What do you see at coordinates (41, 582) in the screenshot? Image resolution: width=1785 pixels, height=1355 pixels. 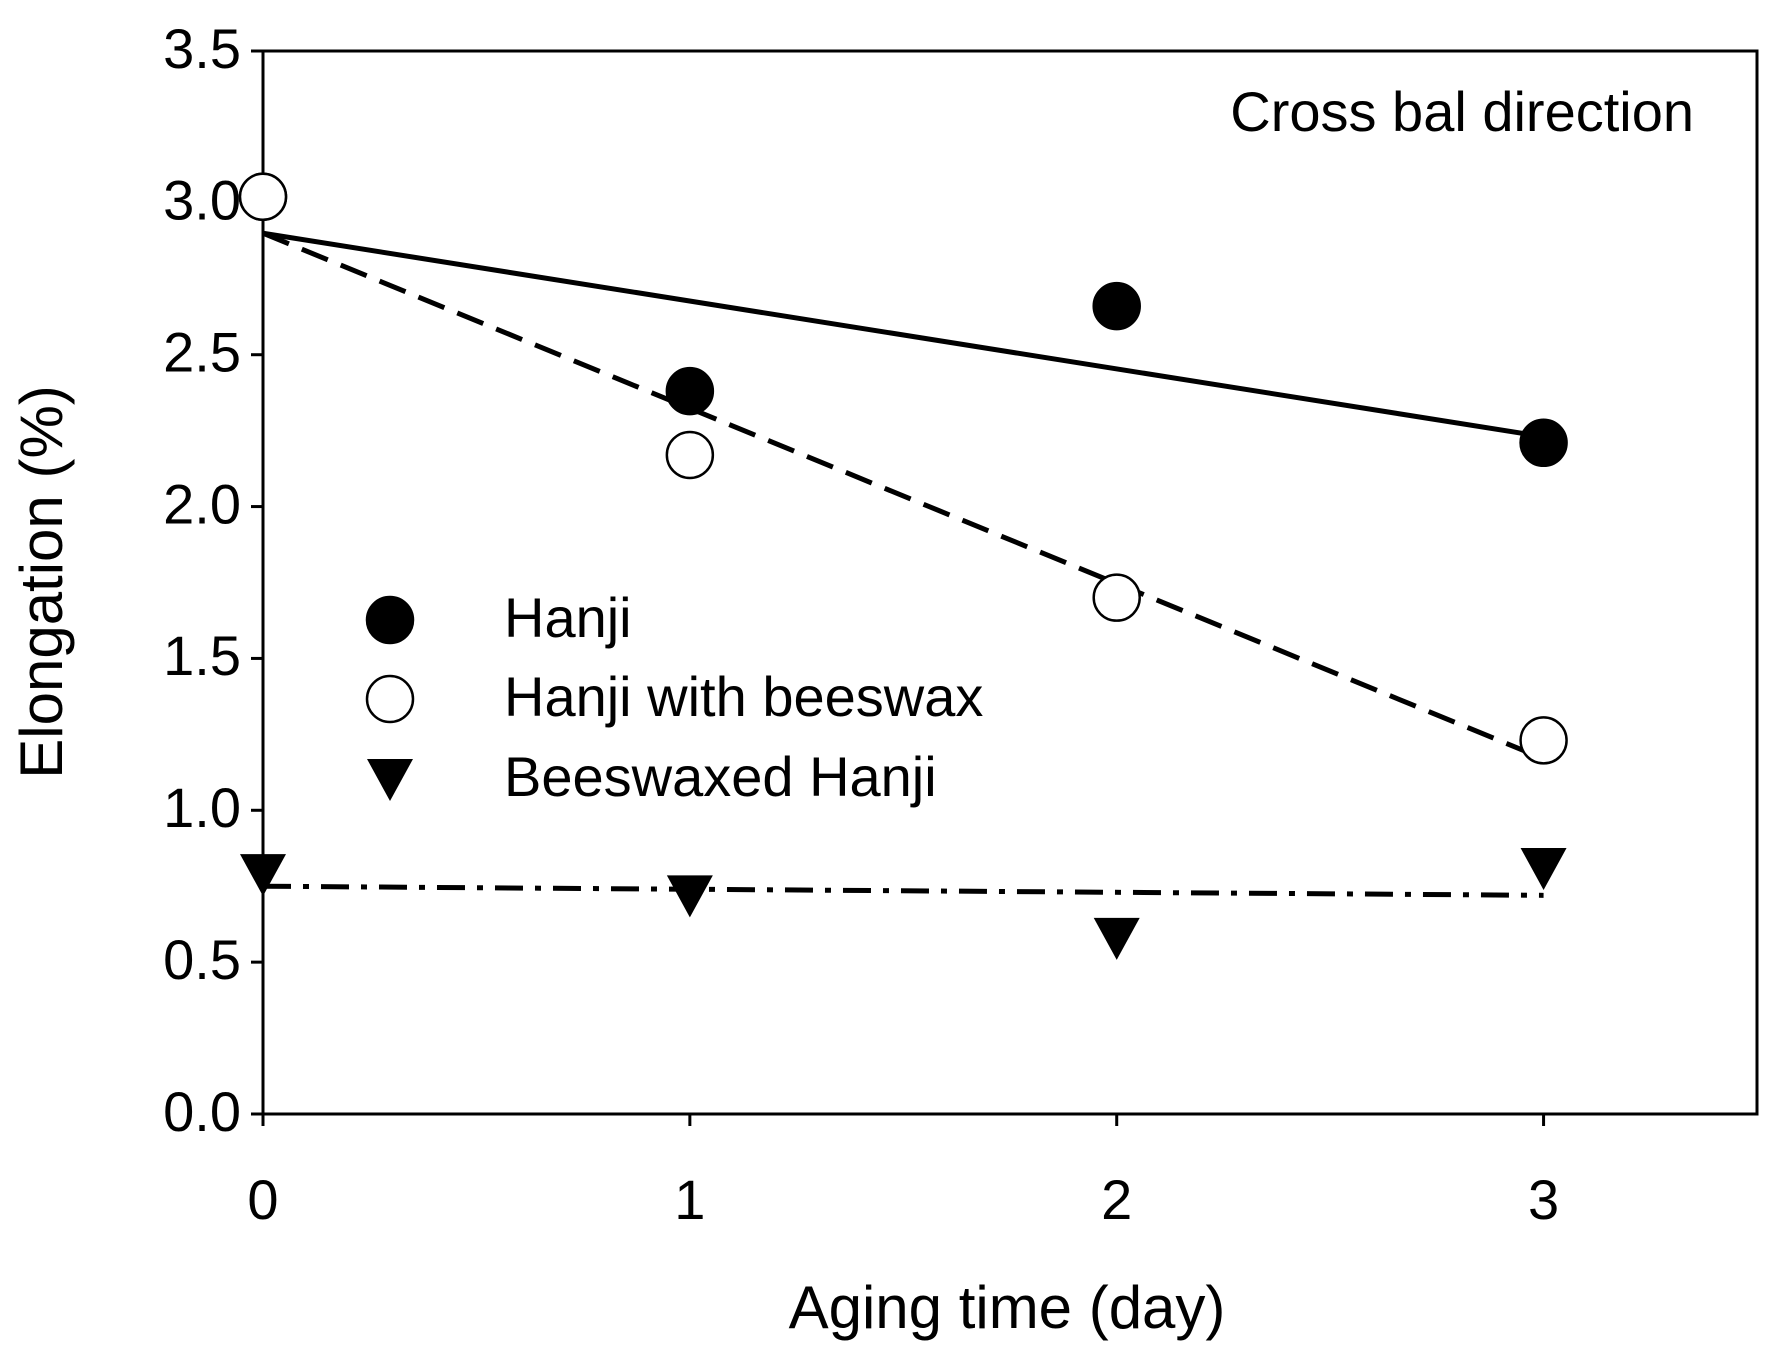 I see `y-axis-label: Elongation (%)` at bounding box center [41, 582].